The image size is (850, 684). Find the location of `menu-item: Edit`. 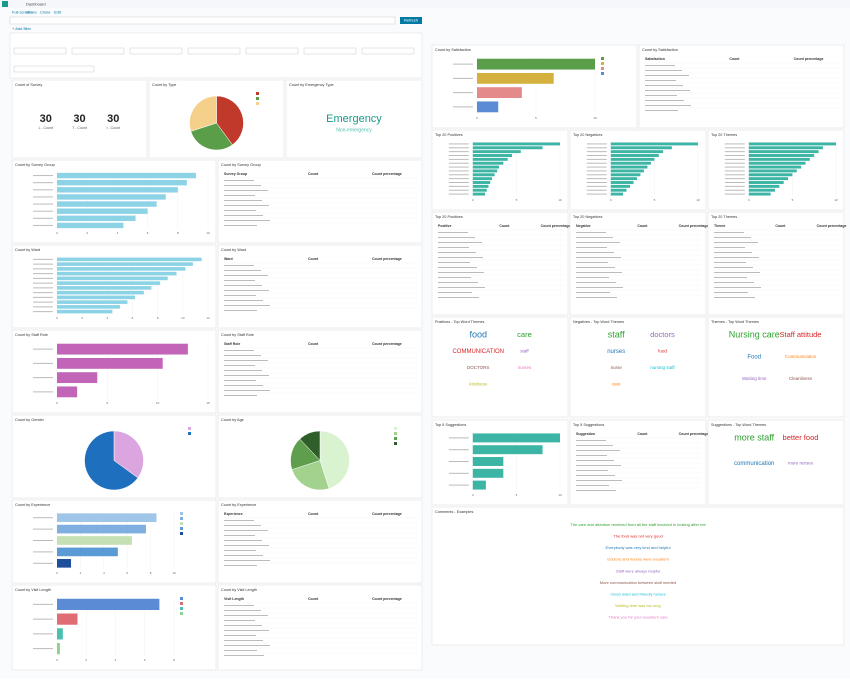

menu-item: Edit is located at coordinates (58, 12).